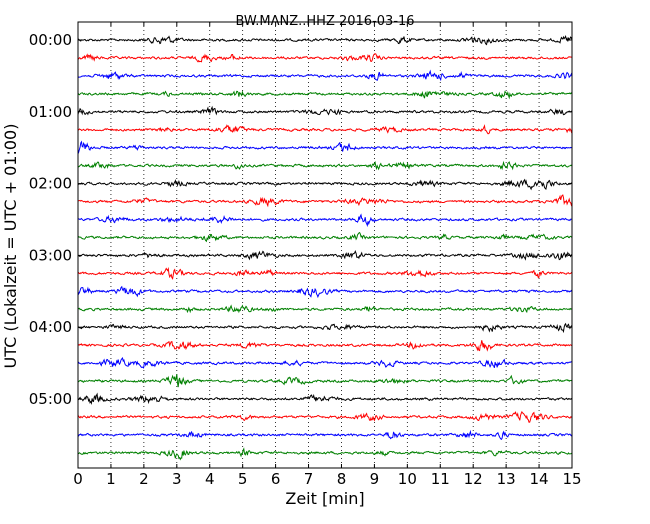 The image size is (650, 524). Describe the element at coordinates (50, 112) in the screenshot. I see `y-tick-label: 01:00` at that location.